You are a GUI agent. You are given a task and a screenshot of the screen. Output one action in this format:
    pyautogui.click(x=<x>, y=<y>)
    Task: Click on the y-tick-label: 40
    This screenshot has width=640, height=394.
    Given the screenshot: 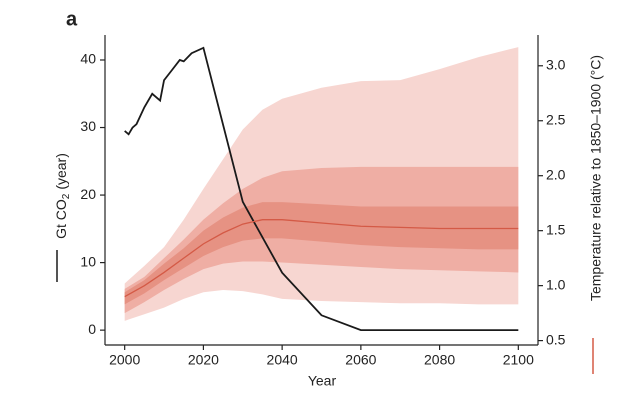 What is the action you would take?
    pyautogui.click(x=88, y=59)
    